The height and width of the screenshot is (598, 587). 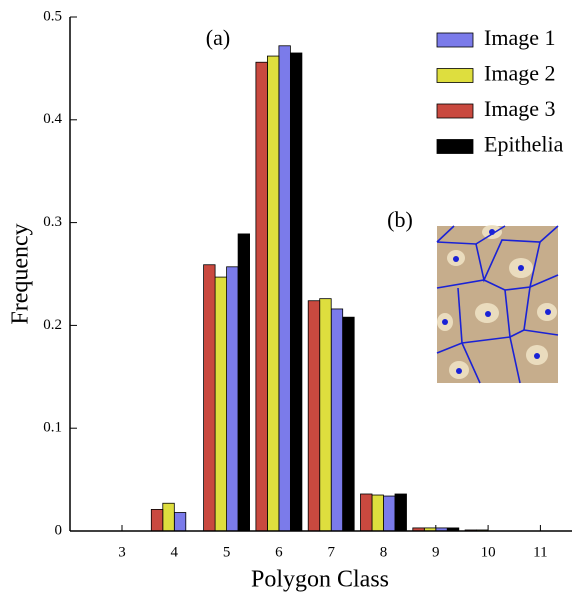 I want to click on x-tick-label: 8, so click(x=384, y=552).